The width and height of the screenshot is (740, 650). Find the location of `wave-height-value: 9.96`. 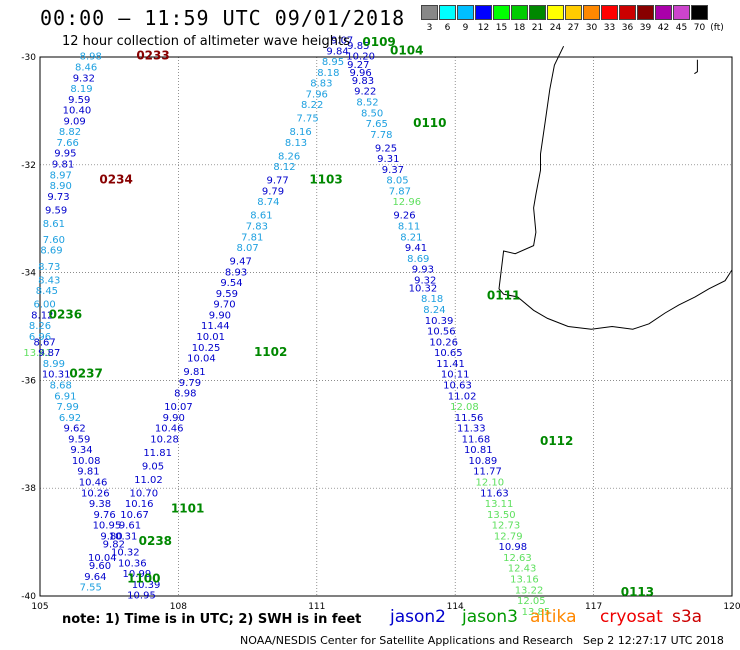

wave-height-value: 9.96 is located at coordinates (360, 73).